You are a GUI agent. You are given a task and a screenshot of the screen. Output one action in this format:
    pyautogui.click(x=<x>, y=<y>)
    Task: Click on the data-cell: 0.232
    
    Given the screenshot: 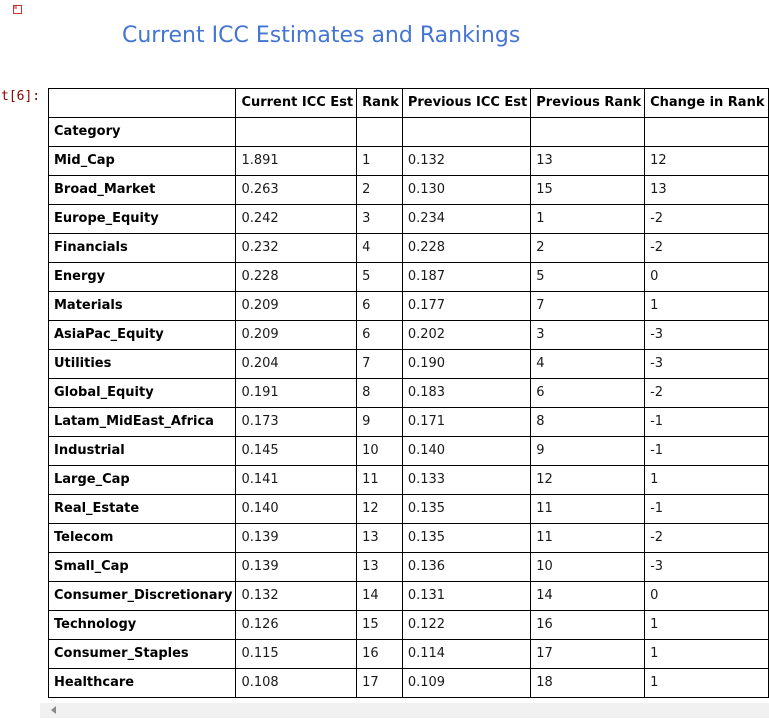 What is the action you would take?
    pyautogui.click(x=296, y=248)
    